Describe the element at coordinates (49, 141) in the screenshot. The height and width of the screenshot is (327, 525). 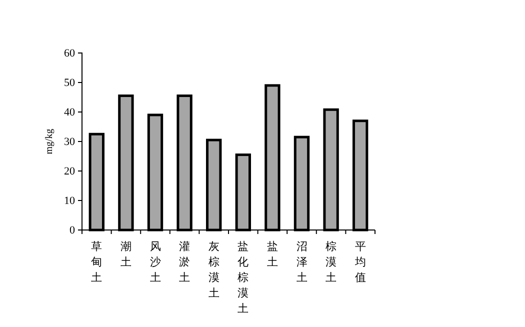
I see `y-axis-title: mg/kg` at that location.